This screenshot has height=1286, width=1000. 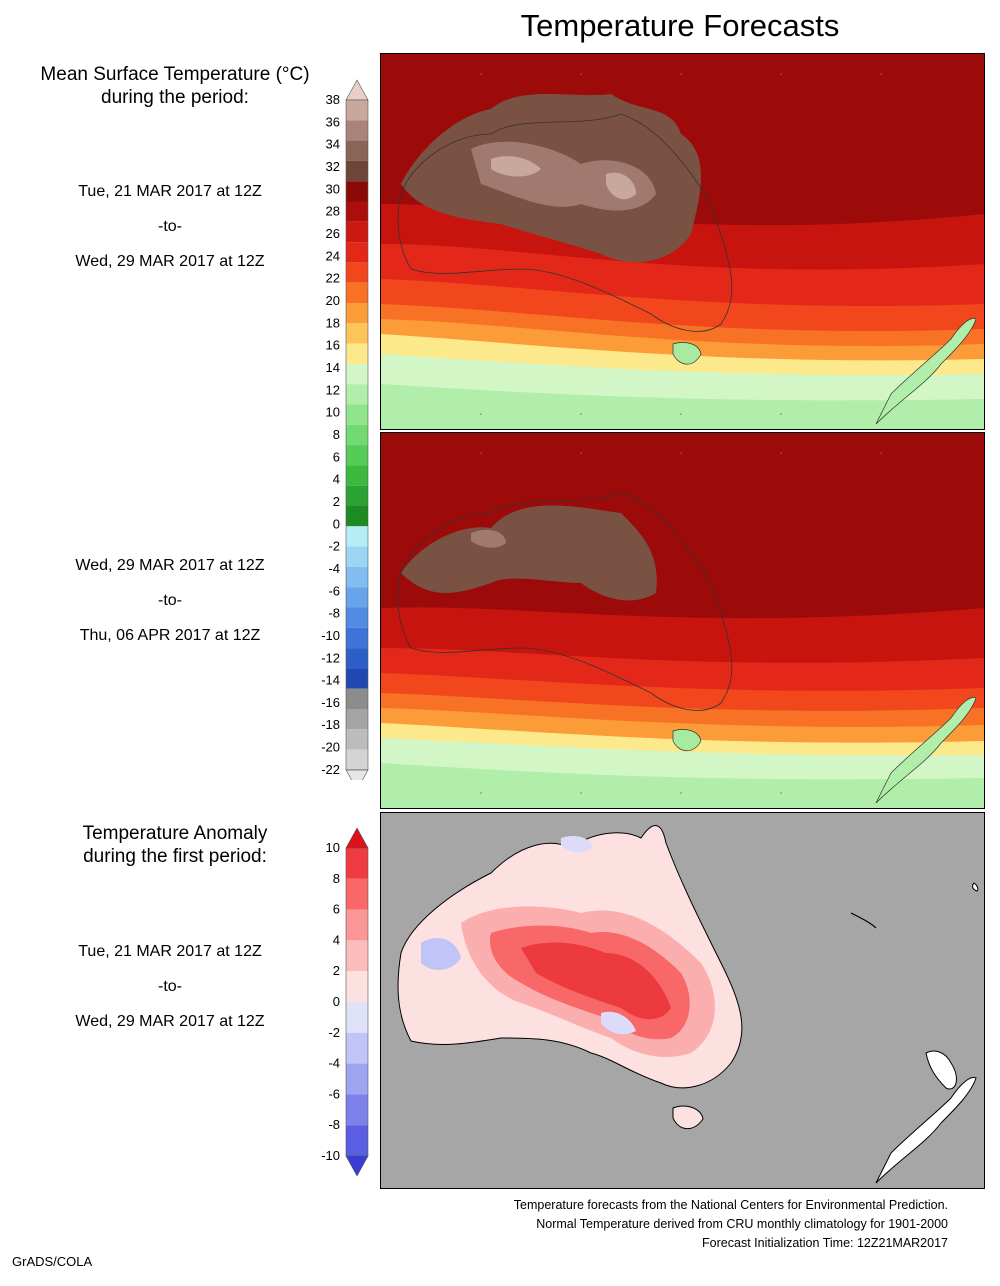 What do you see at coordinates (333, 211) in the screenshot?
I see `mean-temp-colorbar-tick-label: 28` at bounding box center [333, 211].